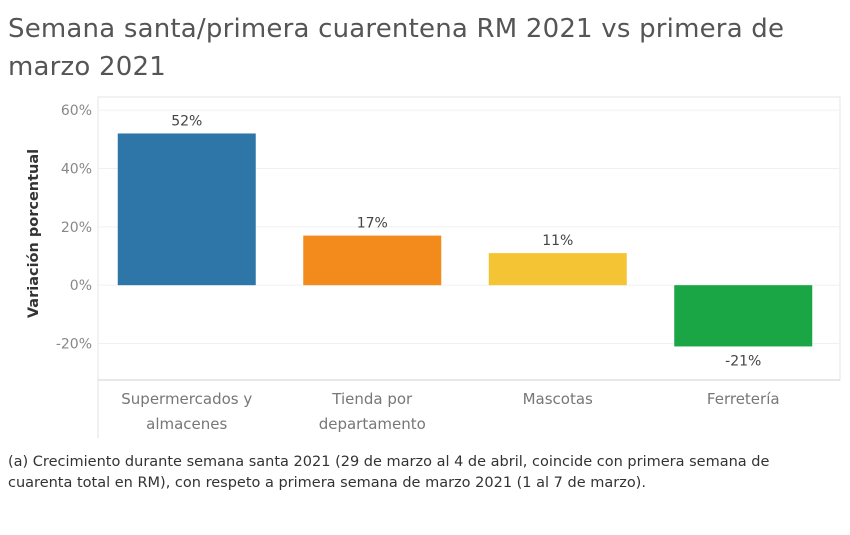  I want to click on y-tick-label: 20%, so click(76, 228).